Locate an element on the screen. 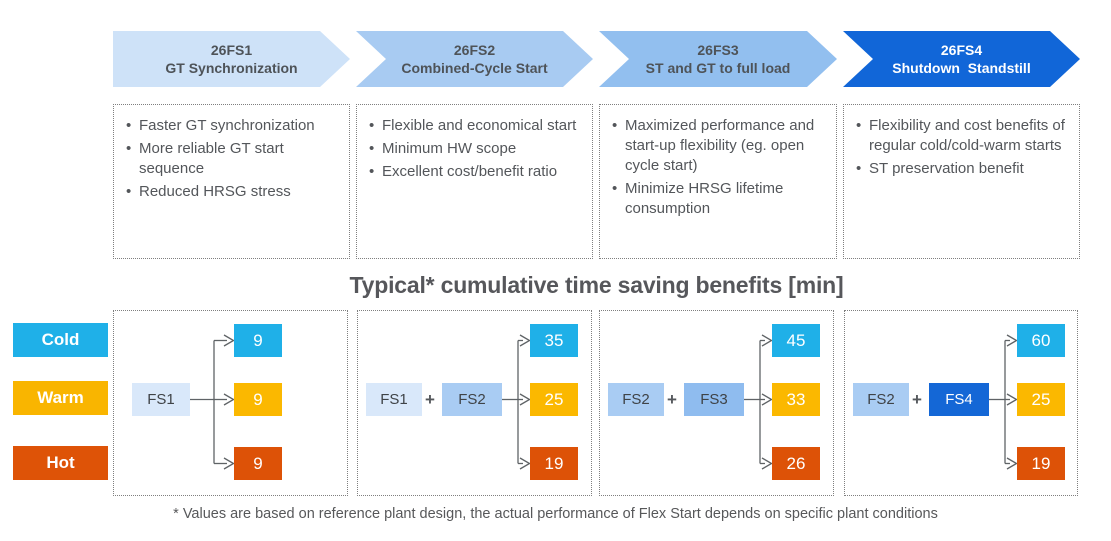  step-code: 26FS4 is located at coordinates (961, 50).